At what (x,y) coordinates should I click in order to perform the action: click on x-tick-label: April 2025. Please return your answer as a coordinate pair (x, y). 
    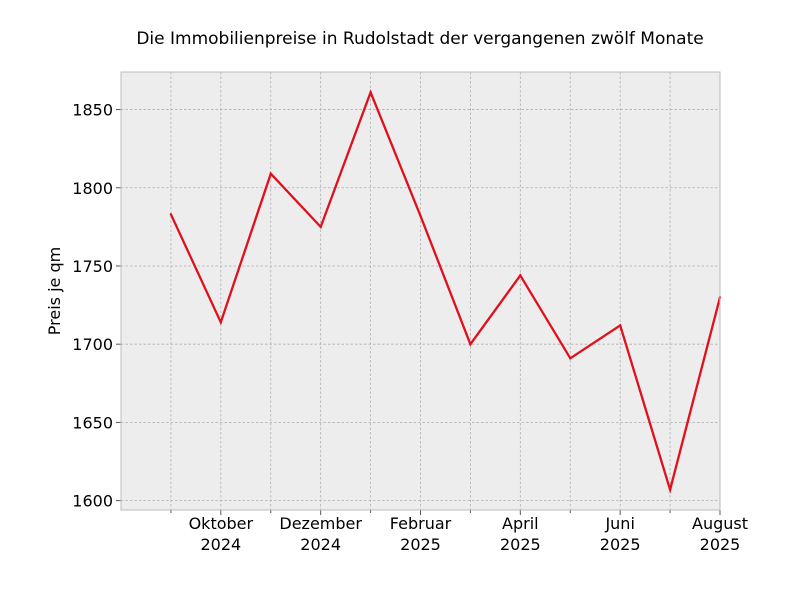
    Looking at the image, I should click on (520, 534).